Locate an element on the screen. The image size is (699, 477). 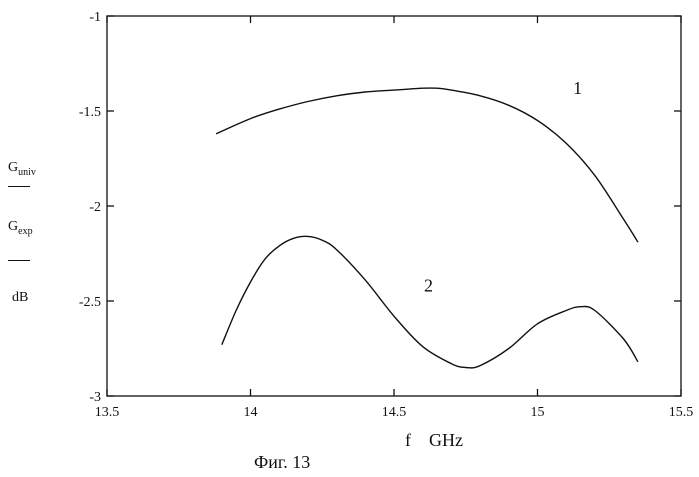
x-tick-label: 13.5 is located at coordinates (107, 412).